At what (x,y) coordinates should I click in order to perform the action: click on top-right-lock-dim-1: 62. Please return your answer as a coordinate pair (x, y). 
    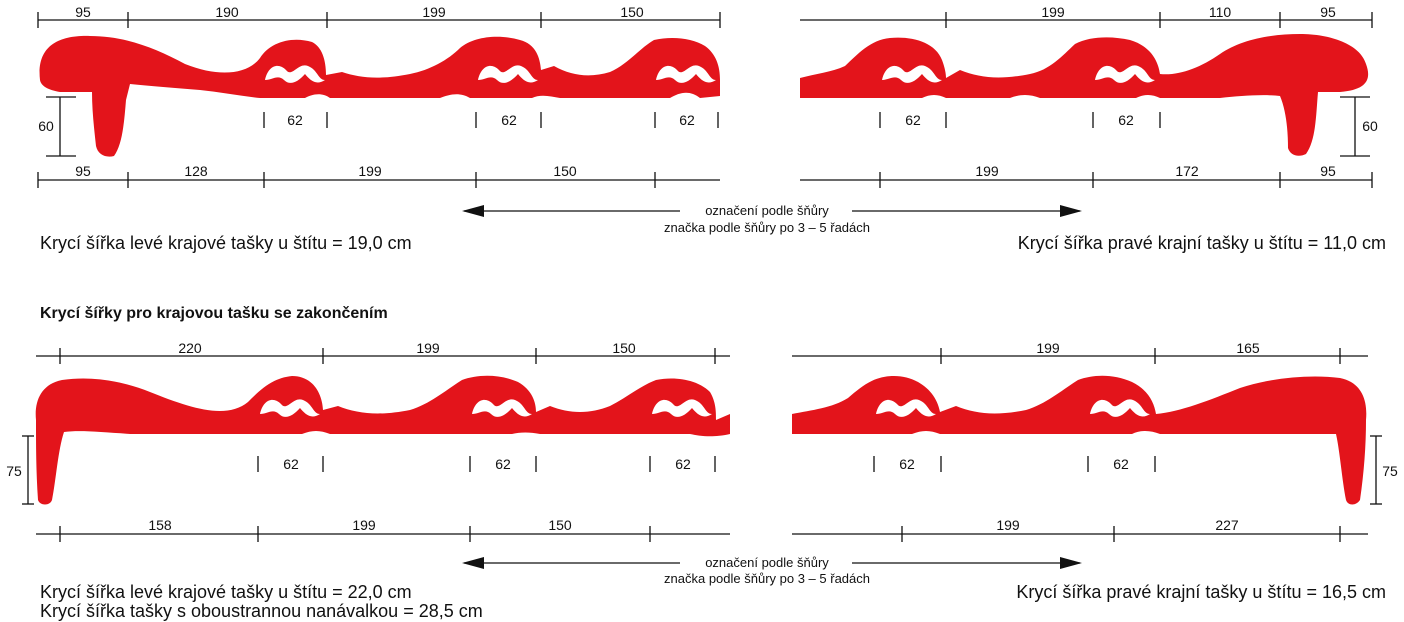
    Looking at the image, I should click on (913, 120).